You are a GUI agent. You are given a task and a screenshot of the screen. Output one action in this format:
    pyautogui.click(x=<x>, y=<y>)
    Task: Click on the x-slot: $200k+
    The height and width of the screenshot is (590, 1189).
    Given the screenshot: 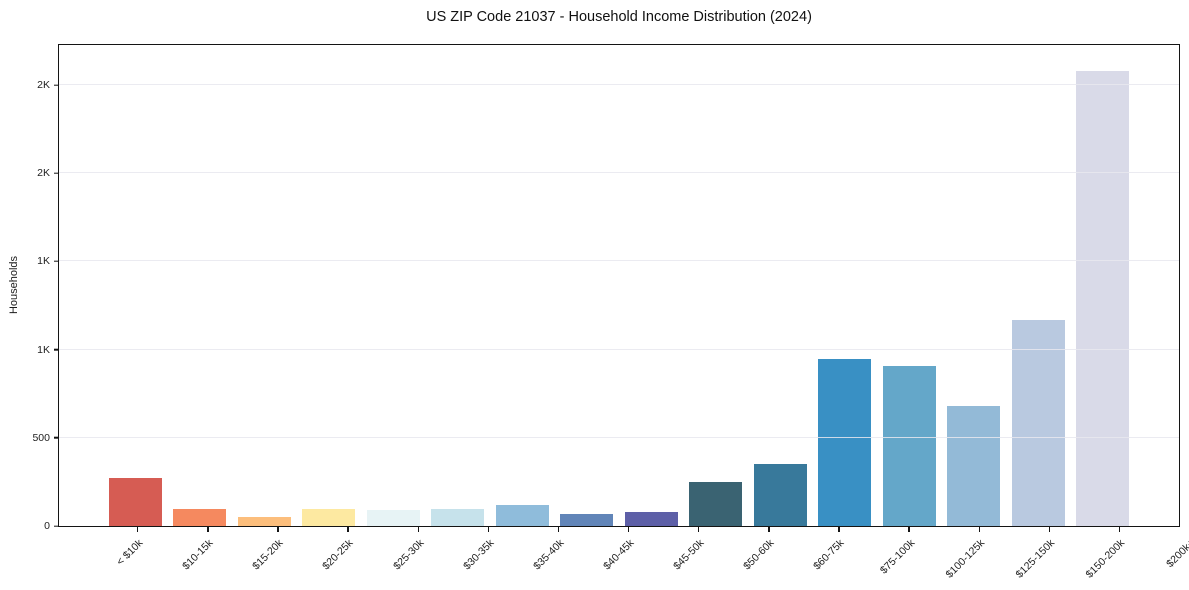 What is the action you would take?
    pyautogui.click(x=1171, y=558)
    